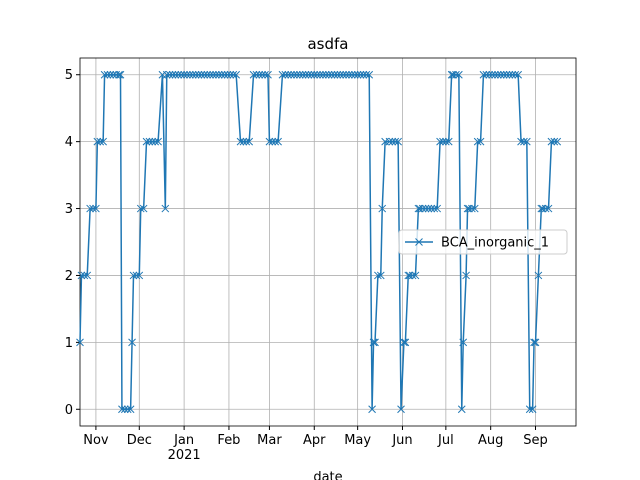 This screenshot has height=480, width=640. Describe the element at coordinates (69, 75) in the screenshot. I see `y-tick-label: 5` at that location.